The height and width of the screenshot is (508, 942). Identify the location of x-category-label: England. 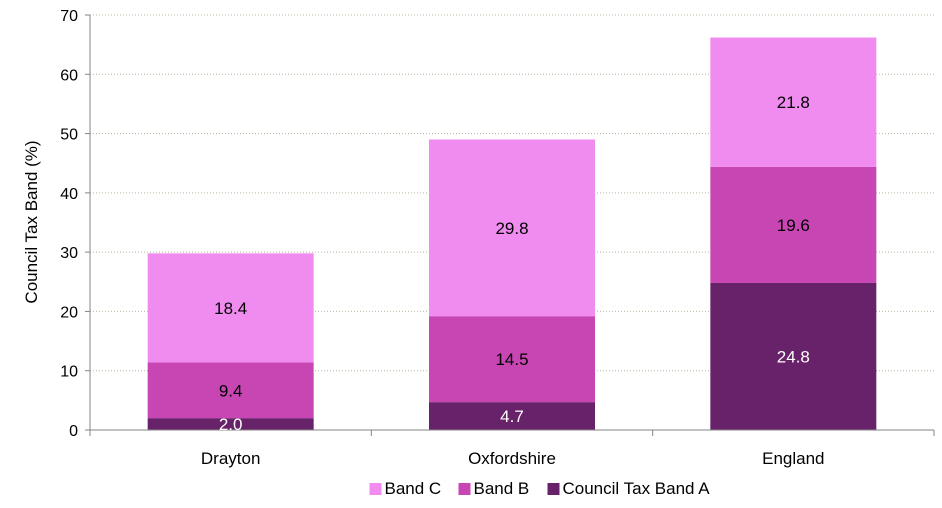
(793, 458).